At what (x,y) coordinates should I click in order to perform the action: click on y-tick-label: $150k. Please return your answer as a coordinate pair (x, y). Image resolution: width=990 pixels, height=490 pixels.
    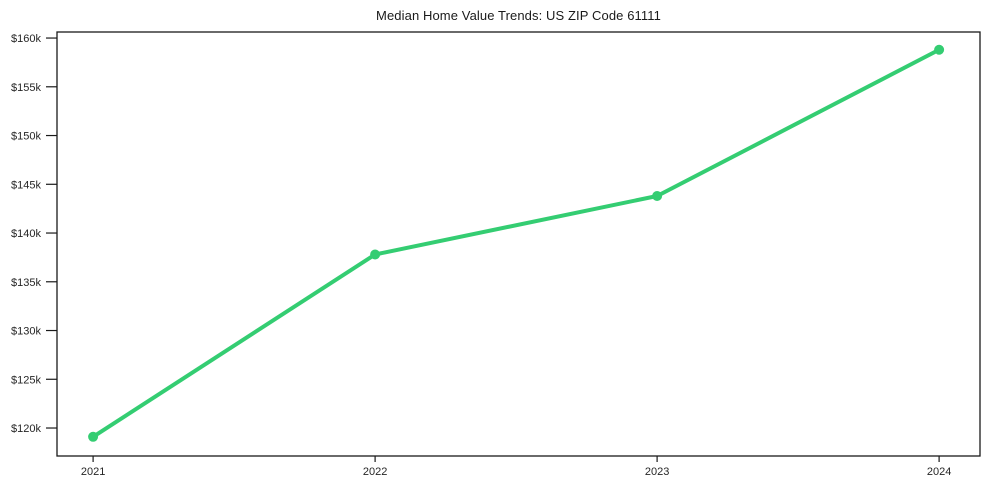
    Looking at the image, I should click on (26, 137).